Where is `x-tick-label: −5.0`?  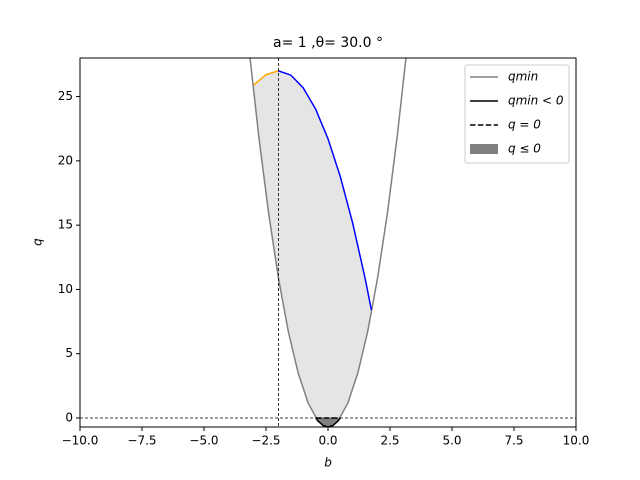
x-tick-label: −5.0 is located at coordinates (203, 441).